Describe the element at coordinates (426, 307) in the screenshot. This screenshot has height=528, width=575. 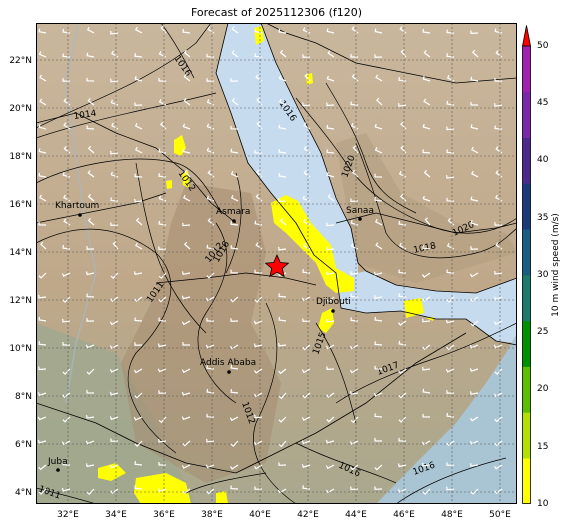
I see `gulf-of-aden` at that location.